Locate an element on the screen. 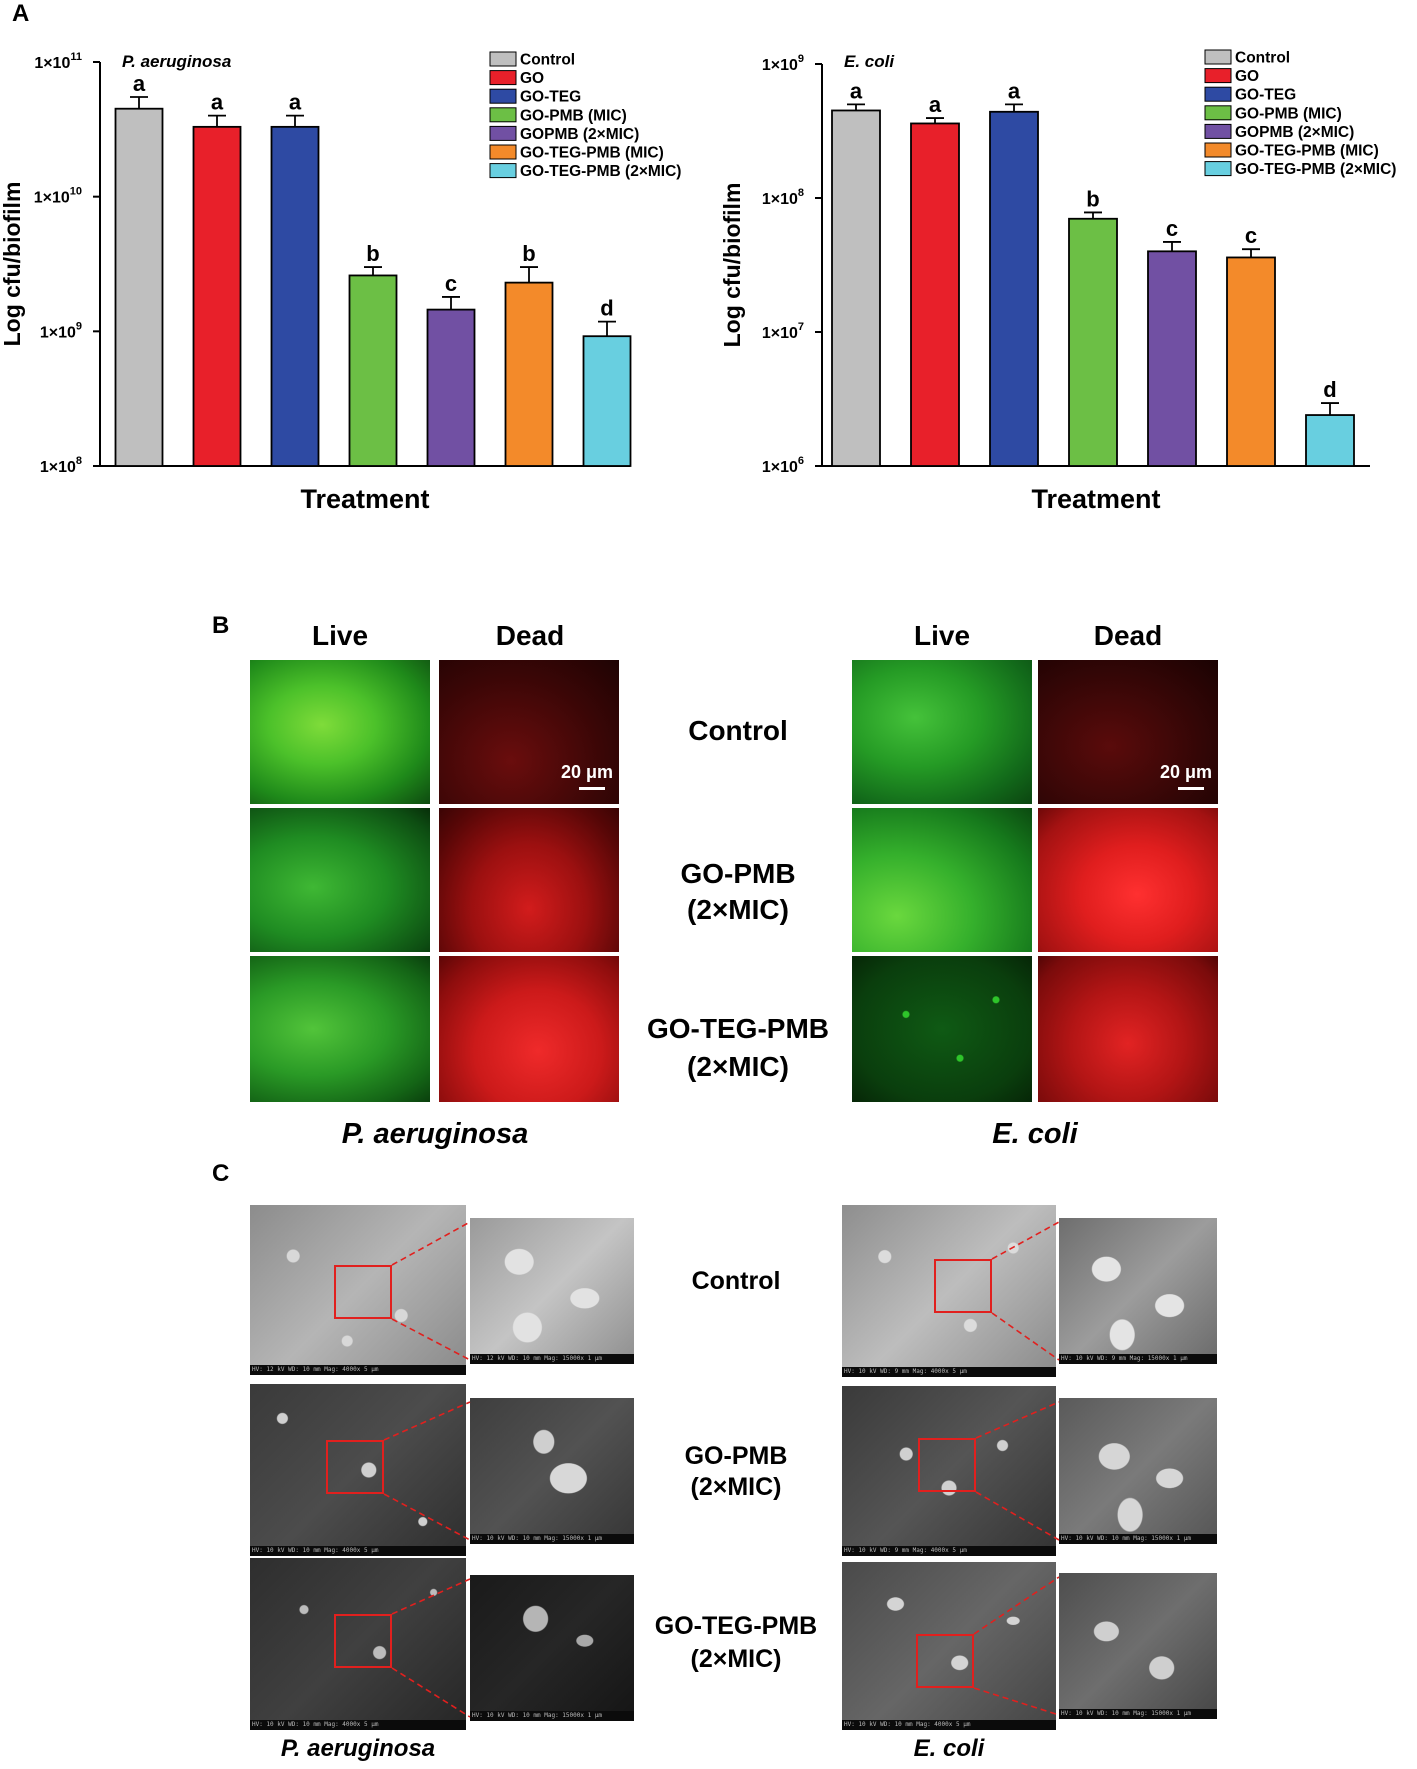  sem-pa-gopmb-zoom: HV: 10 kV WD: 10 mm Mag: 15000x 1 μm is located at coordinates (552, 1471).